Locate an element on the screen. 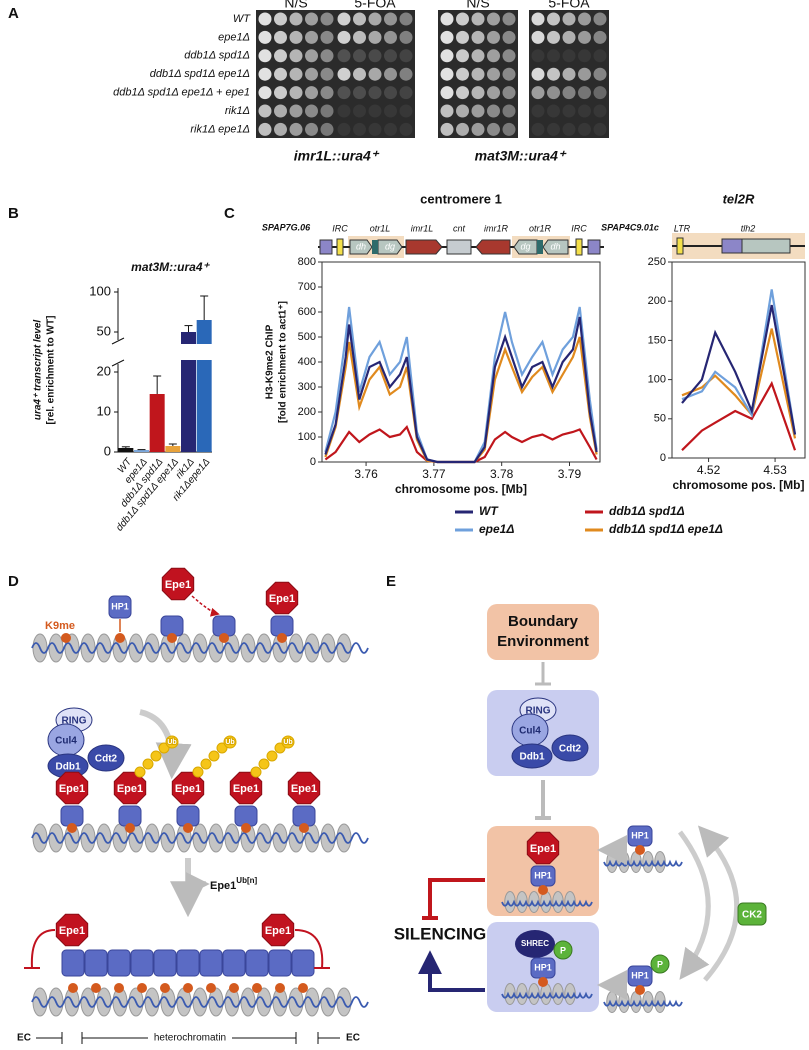 This screenshot has width=809, height=1050. y-axis-label: ura4⁺ transcript level is located at coordinates (38, 370).